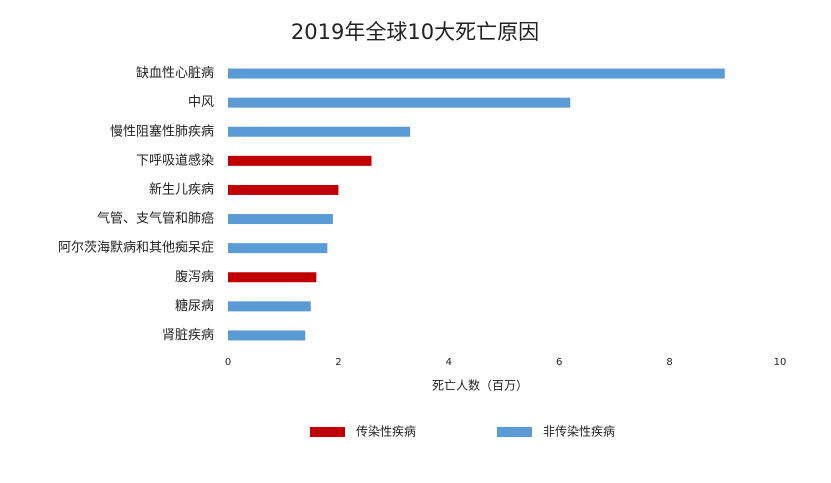 This screenshot has width=831, height=483. Describe the element at coordinates (449, 362) in the screenshot. I see `x-tick-label: 4` at that location.